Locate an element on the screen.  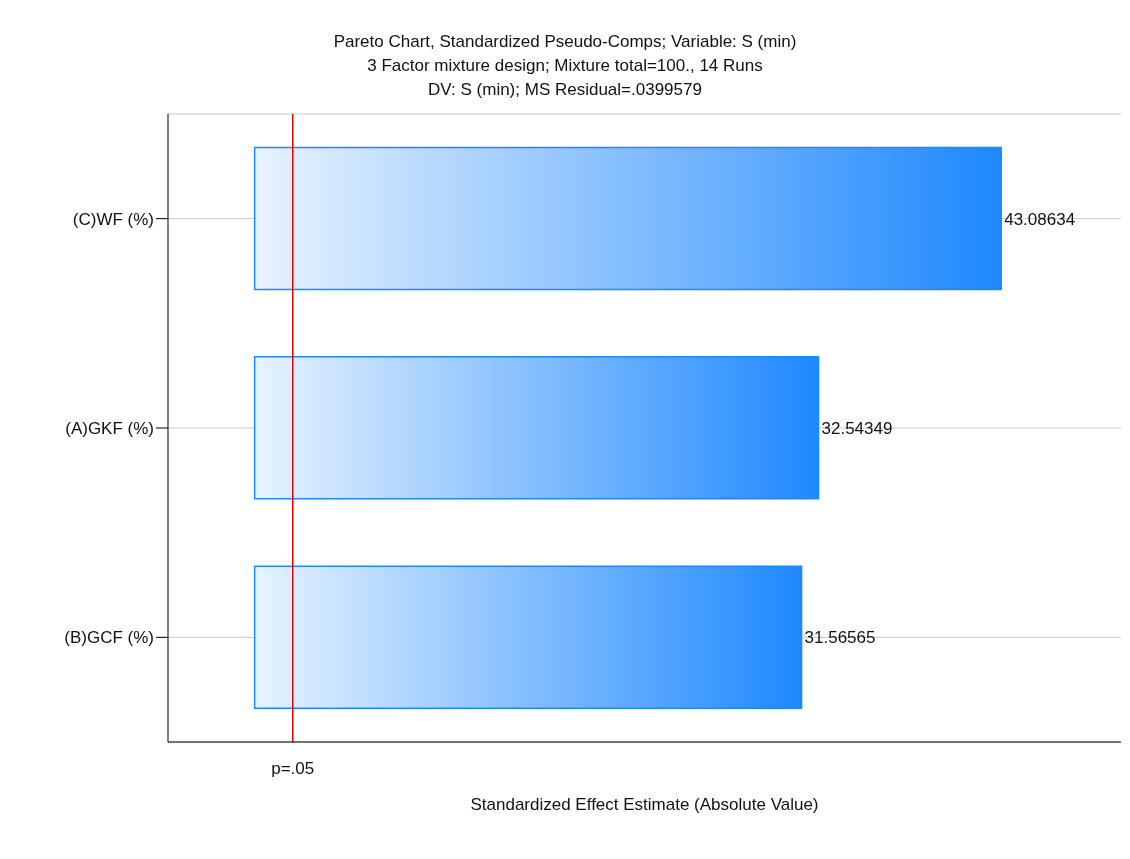
y-tick-label: (C)WF (%) is located at coordinates (113, 219).